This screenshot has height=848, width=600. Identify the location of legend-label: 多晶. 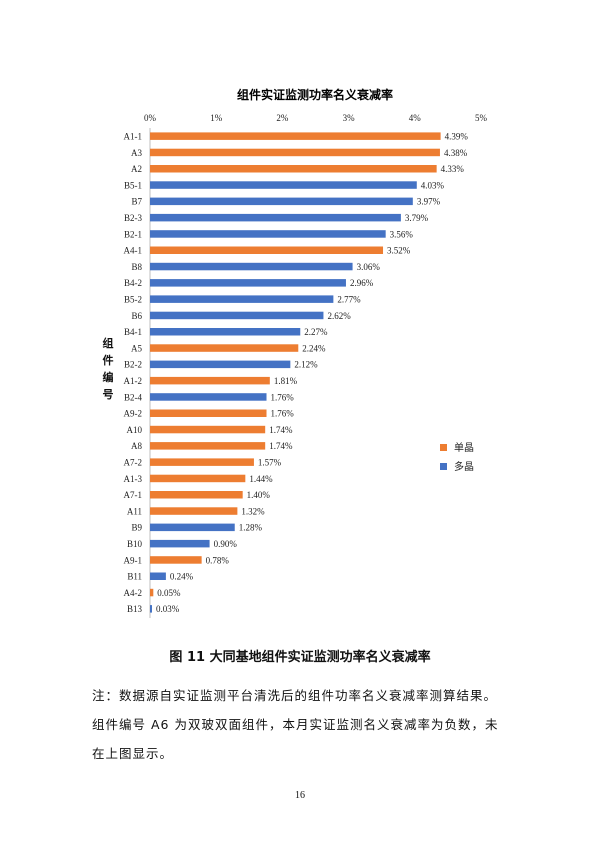
(464, 466).